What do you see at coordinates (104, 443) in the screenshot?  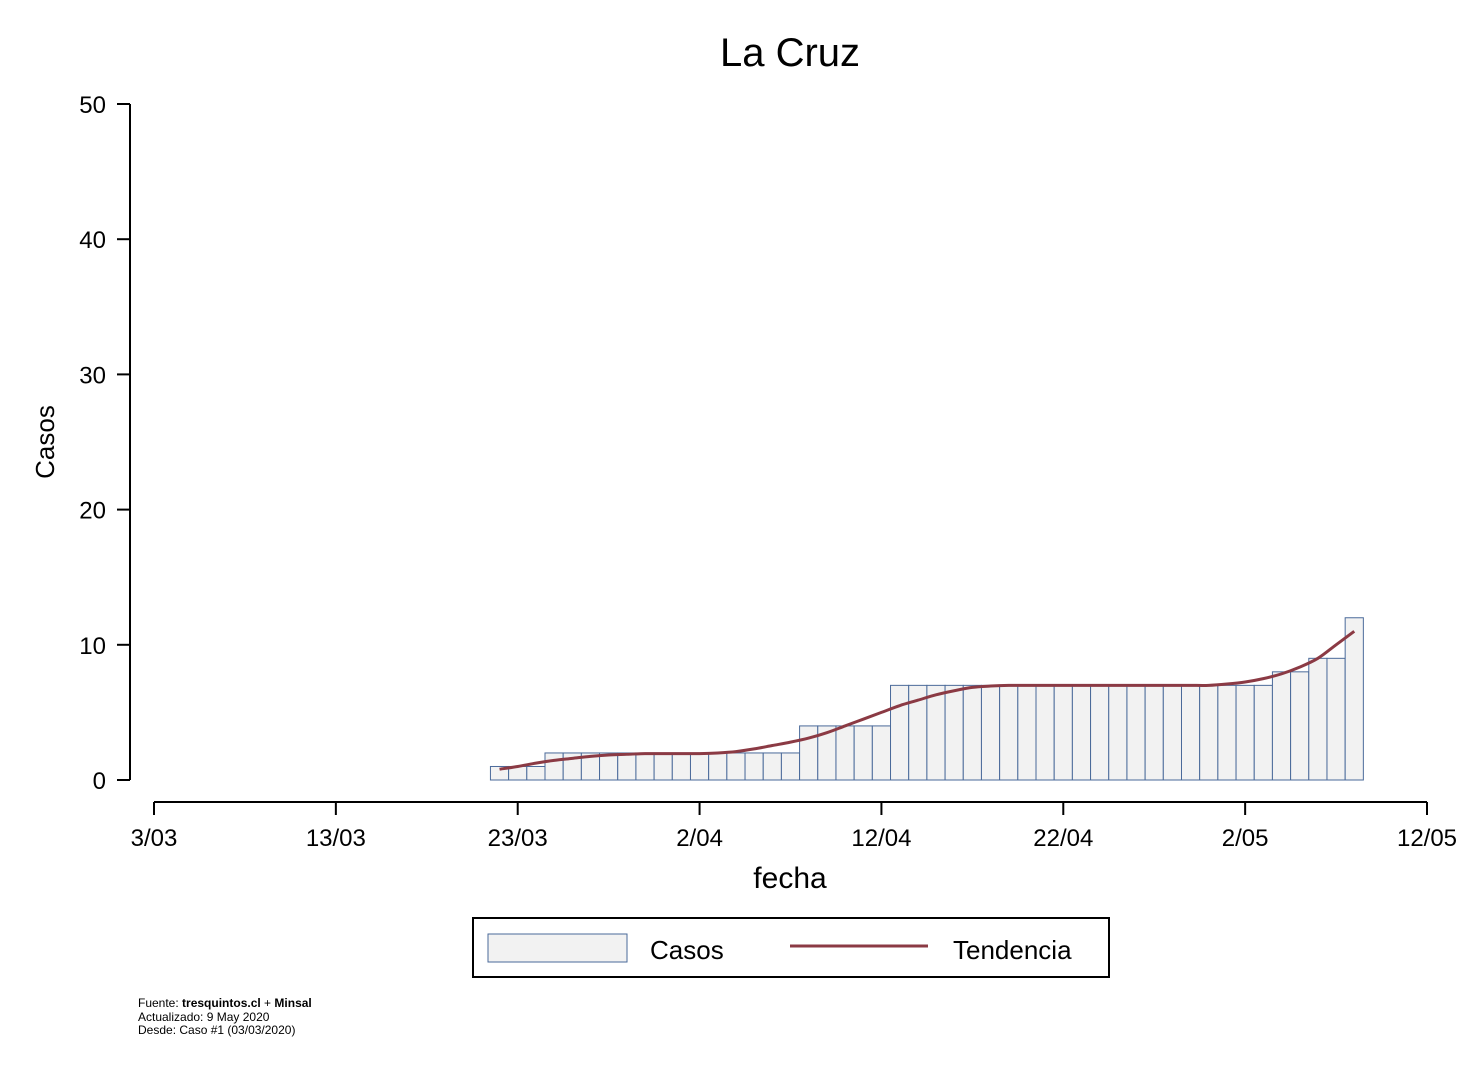 I see `y-axis-ticks: 0 10 20 30 40 50` at bounding box center [104, 443].